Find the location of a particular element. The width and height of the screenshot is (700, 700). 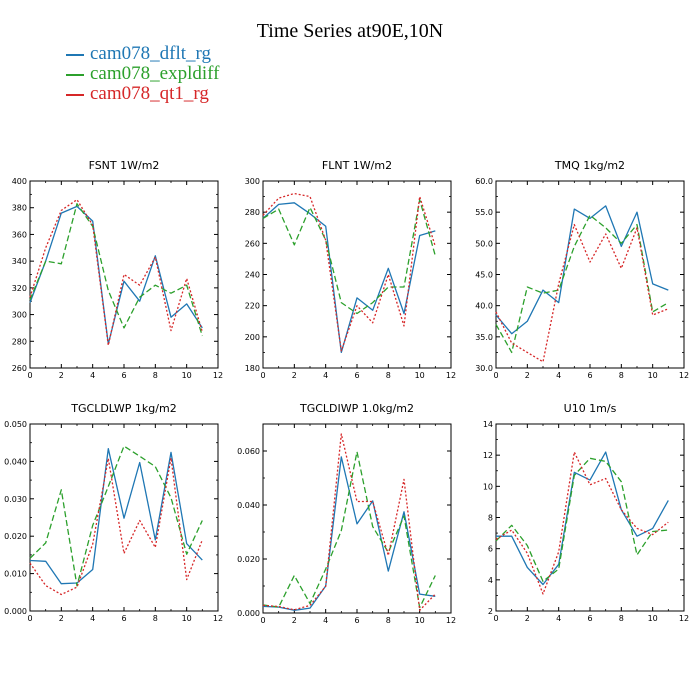

y-tick-label: 180 is located at coordinates (252, 368).